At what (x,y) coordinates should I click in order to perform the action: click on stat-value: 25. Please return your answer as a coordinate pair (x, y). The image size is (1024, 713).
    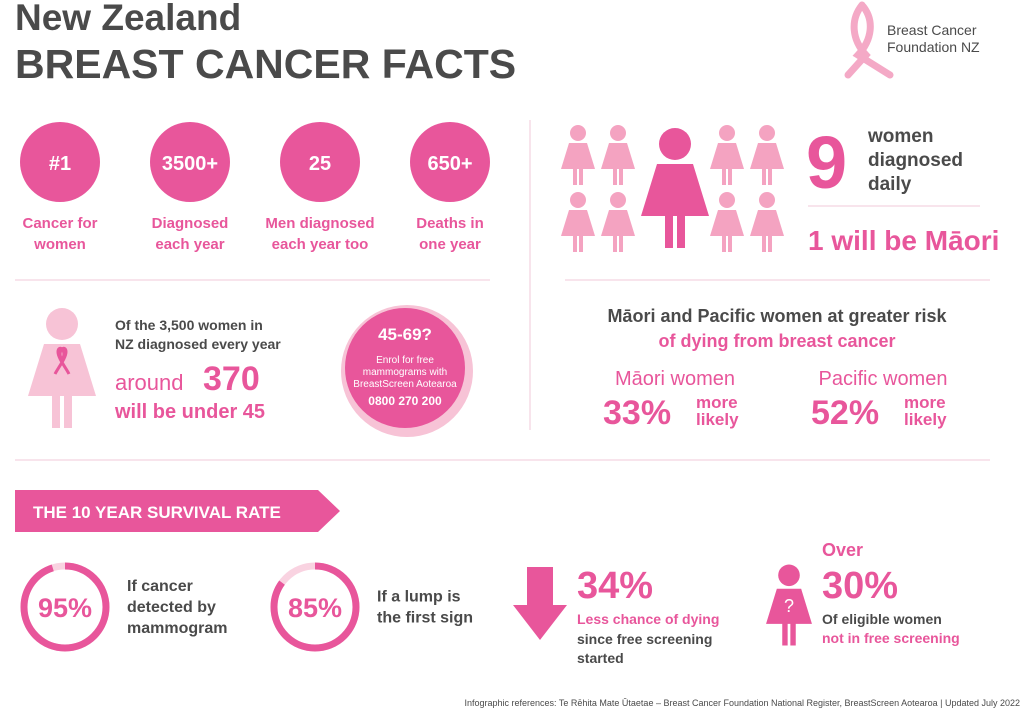
    Looking at the image, I should click on (320, 164).